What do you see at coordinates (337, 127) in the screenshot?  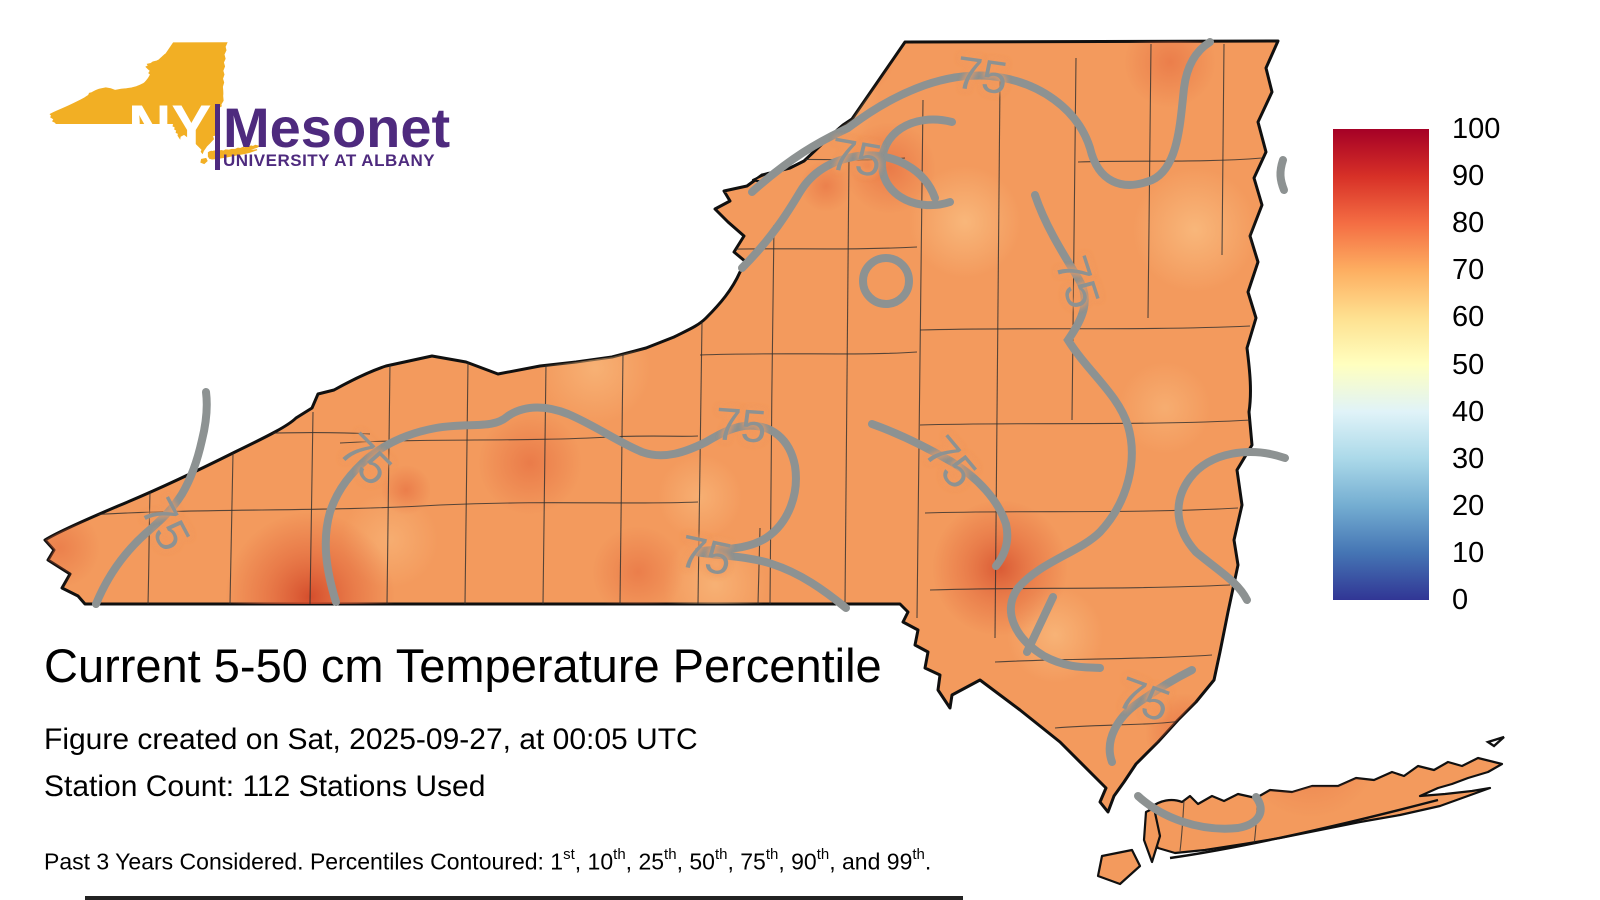 I see `logo-mesonet-text: Mesonet` at bounding box center [337, 127].